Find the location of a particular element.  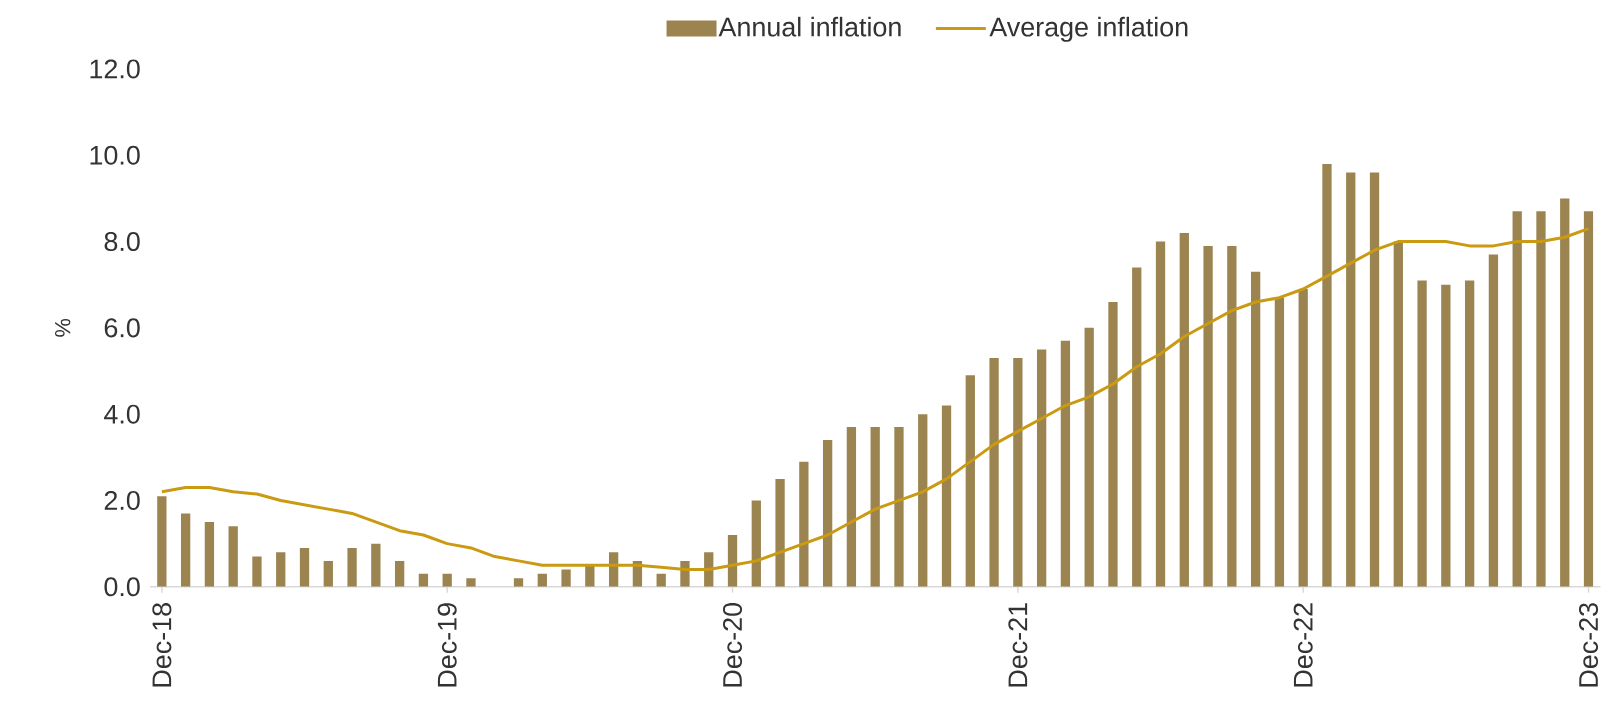

y-tick-label: 6.0 is located at coordinates (122, 328).